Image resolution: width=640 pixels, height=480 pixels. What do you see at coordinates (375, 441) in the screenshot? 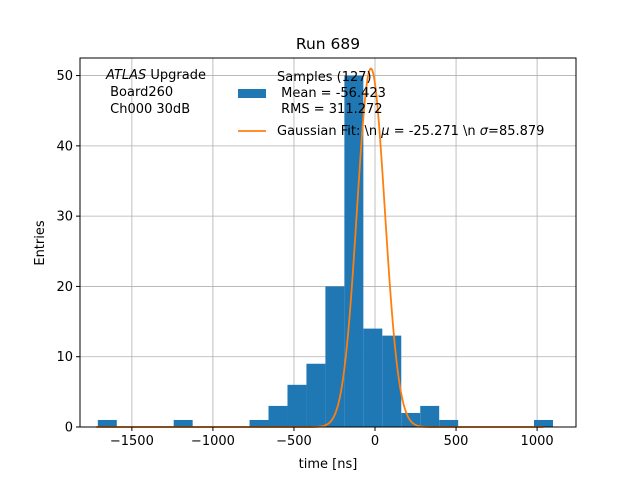
I see `x-tick-label: 0` at bounding box center [375, 441].